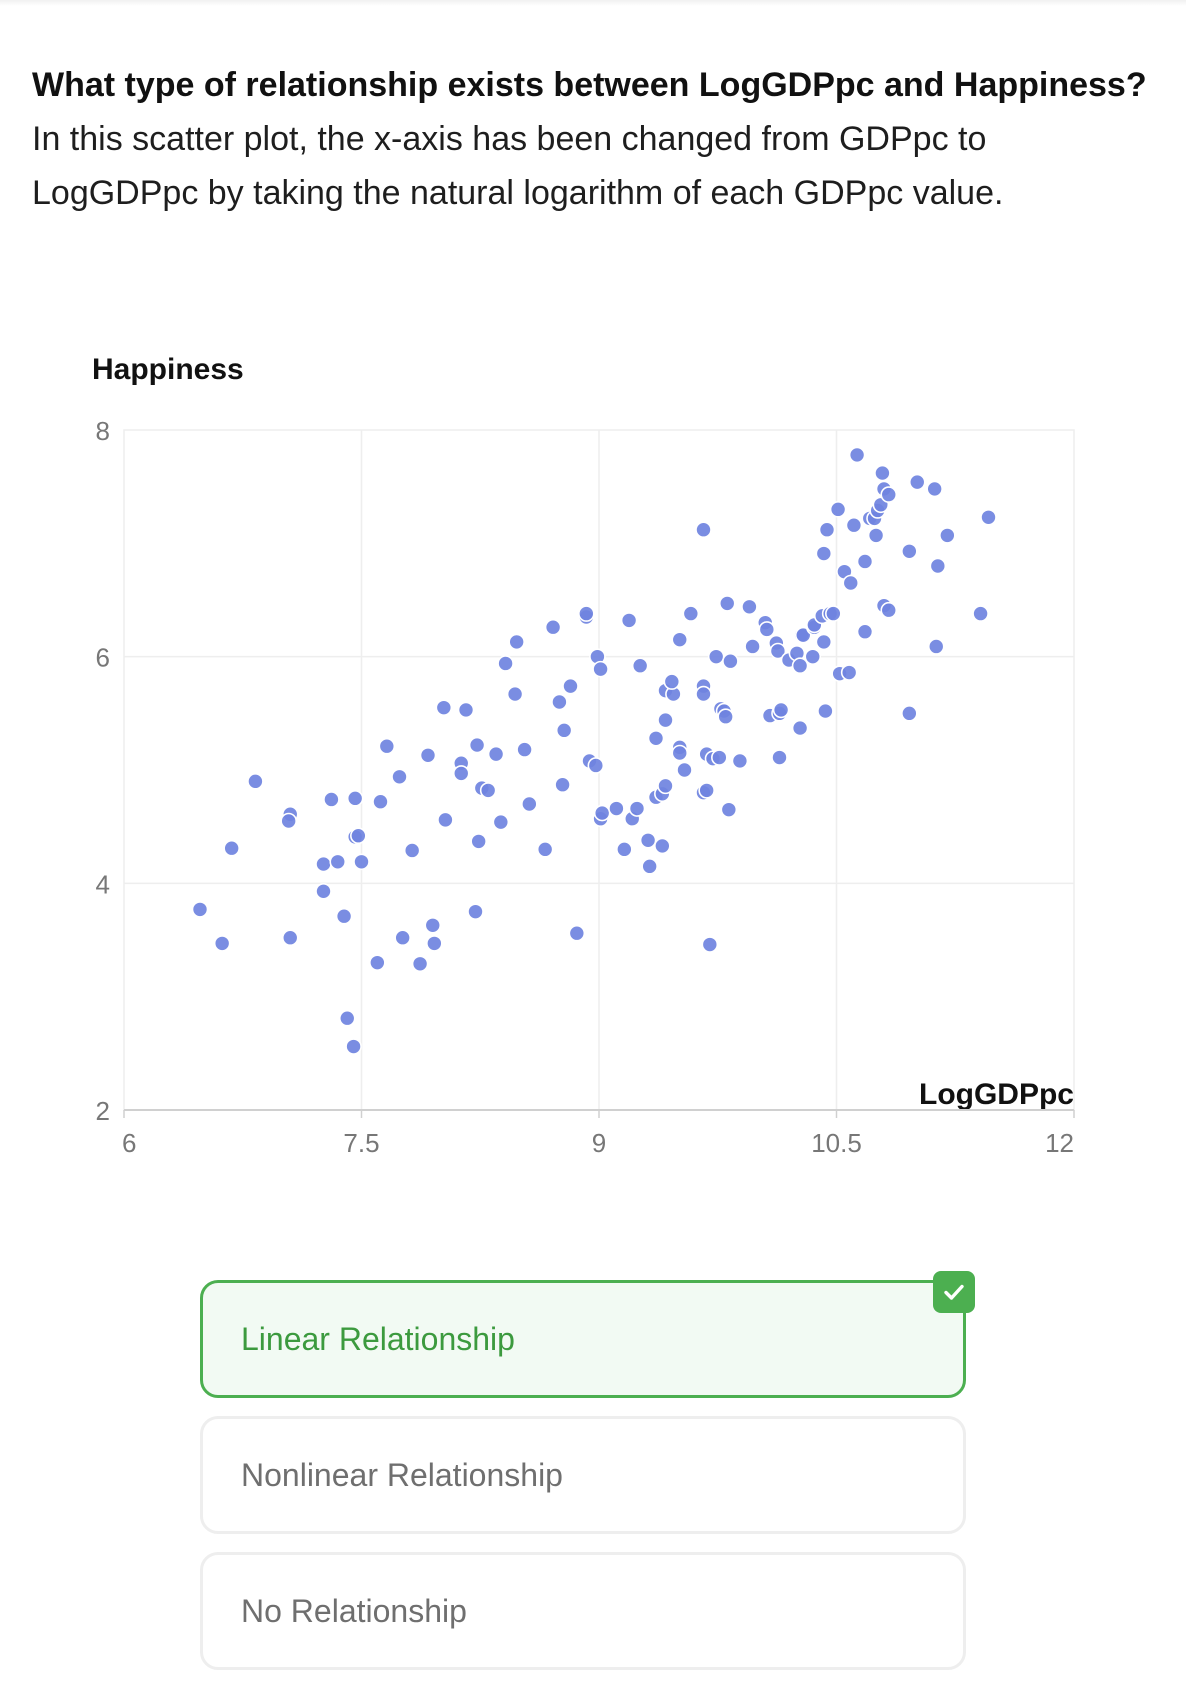 The height and width of the screenshot is (1694, 1186). What do you see at coordinates (583, 1611) in the screenshot?
I see `choice-no-relationship: No Relationship` at bounding box center [583, 1611].